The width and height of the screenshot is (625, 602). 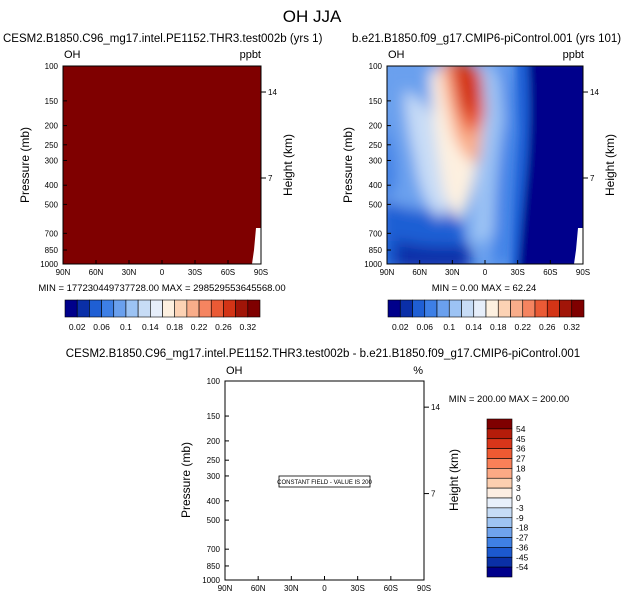 I want to click on colorbar-label: 0.32, so click(x=248, y=327).